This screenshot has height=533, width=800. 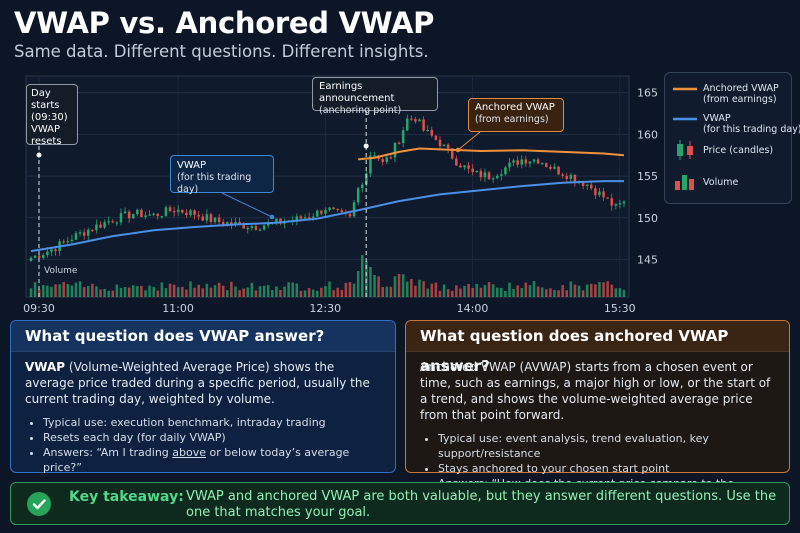 What do you see at coordinates (45, 367) in the screenshot?
I see `vwap-panel-lead-bold: VWAP` at bounding box center [45, 367].